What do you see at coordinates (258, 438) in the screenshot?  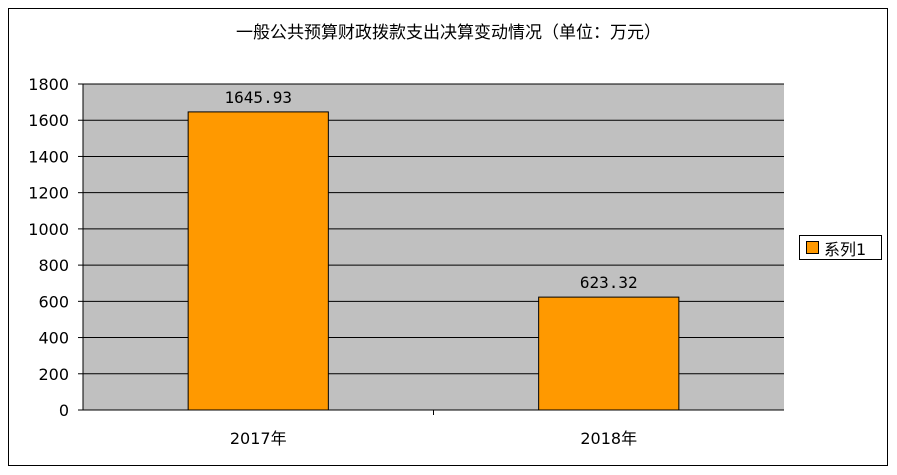 I see `x-tick-label: 2017年` at bounding box center [258, 438].